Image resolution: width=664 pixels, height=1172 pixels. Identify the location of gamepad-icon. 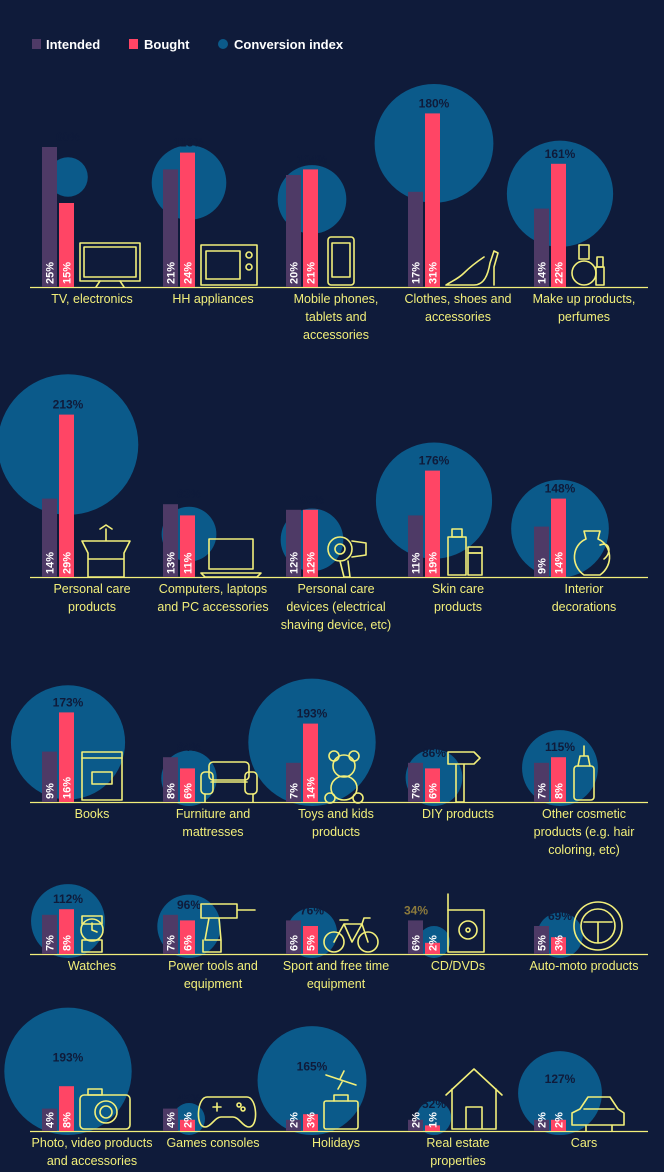
(227, 1112).